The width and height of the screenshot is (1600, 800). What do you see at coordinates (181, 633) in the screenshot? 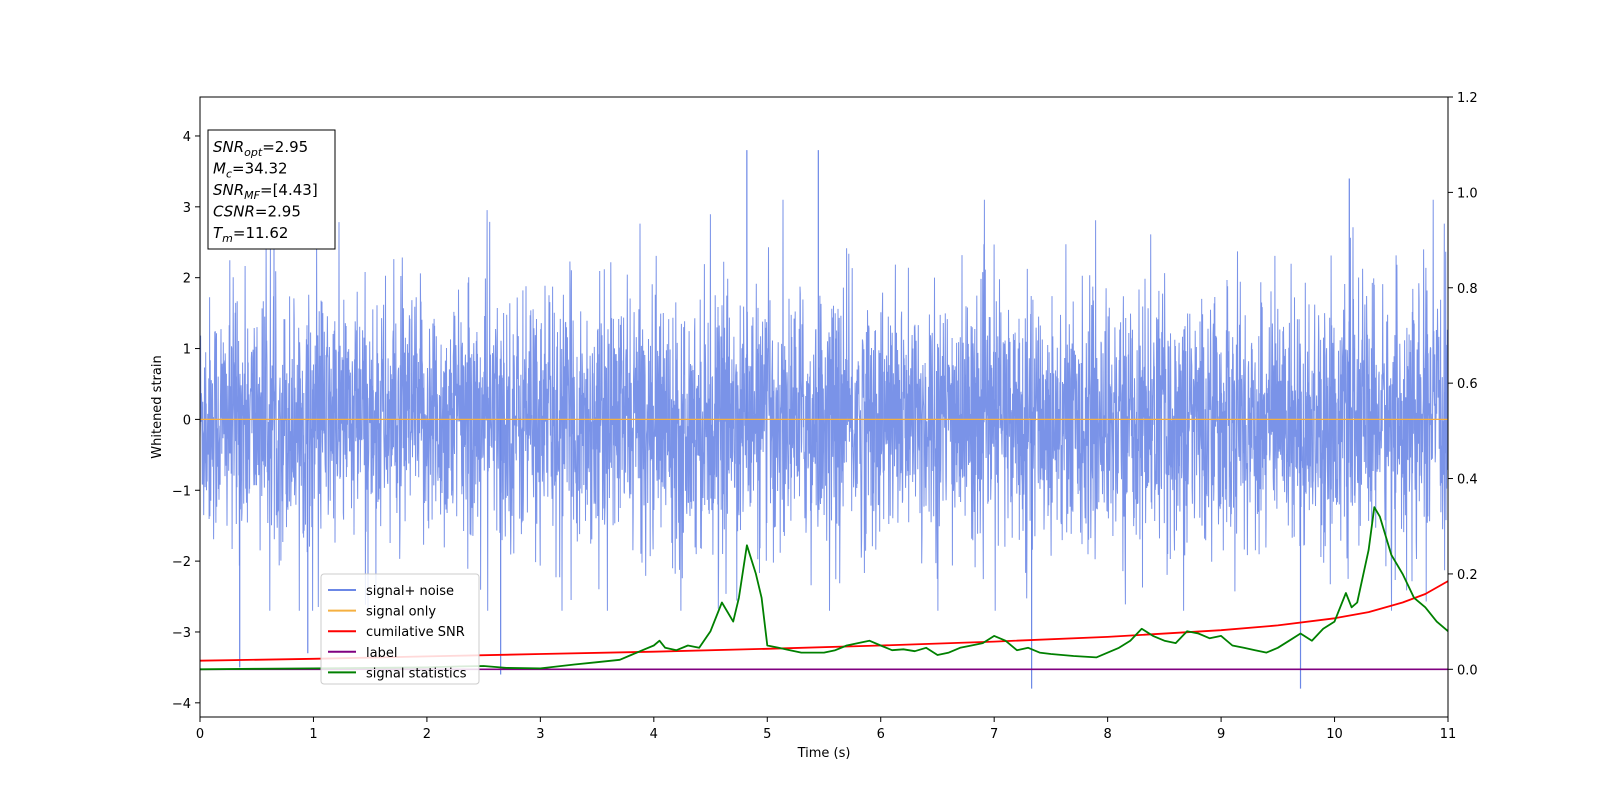
I see `y-tick-label-left: −3` at bounding box center [181, 633].